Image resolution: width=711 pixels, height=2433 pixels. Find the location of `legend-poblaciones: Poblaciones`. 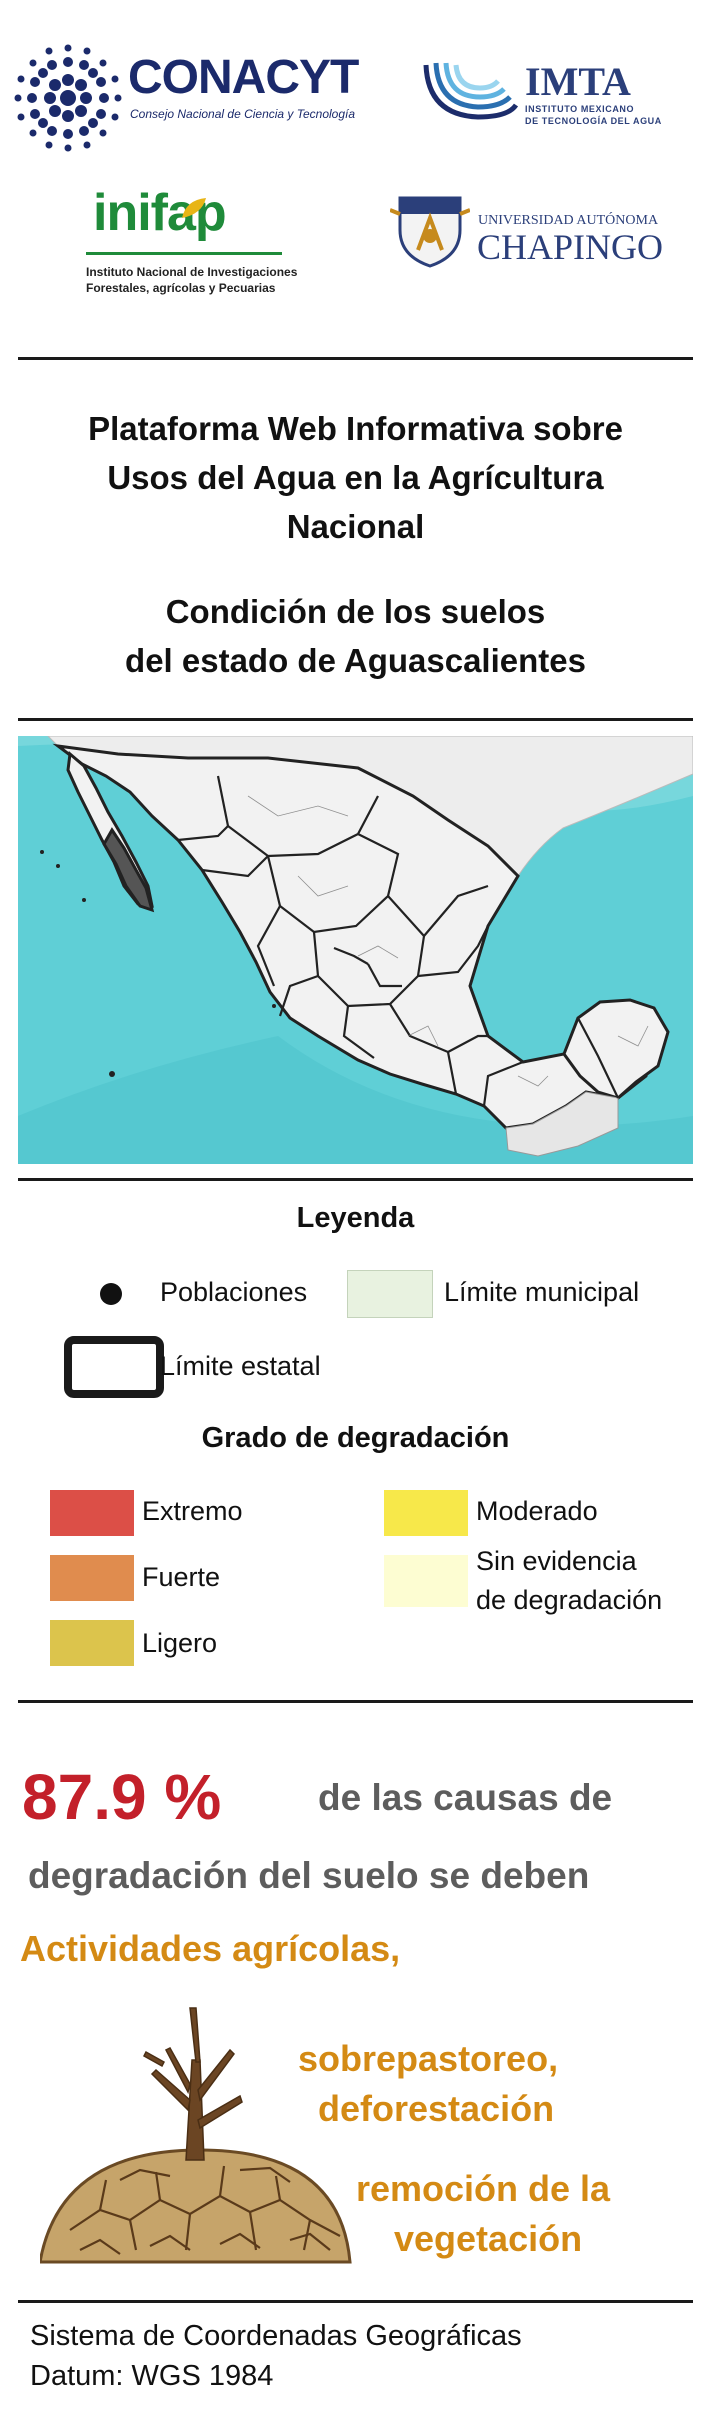

legend-poblaciones: Poblaciones is located at coordinates (234, 1292).